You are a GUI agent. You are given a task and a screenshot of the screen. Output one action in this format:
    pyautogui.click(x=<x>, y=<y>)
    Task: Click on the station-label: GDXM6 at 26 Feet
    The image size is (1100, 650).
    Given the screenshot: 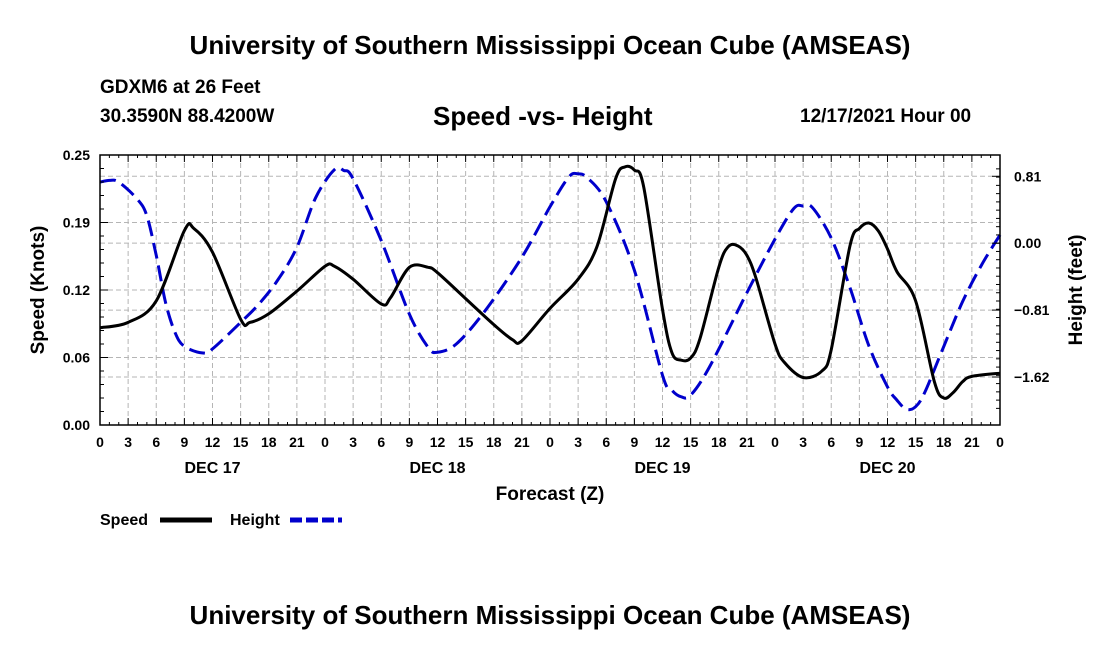 What is the action you would take?
    pyautogui.click(x=180, y=87)
    